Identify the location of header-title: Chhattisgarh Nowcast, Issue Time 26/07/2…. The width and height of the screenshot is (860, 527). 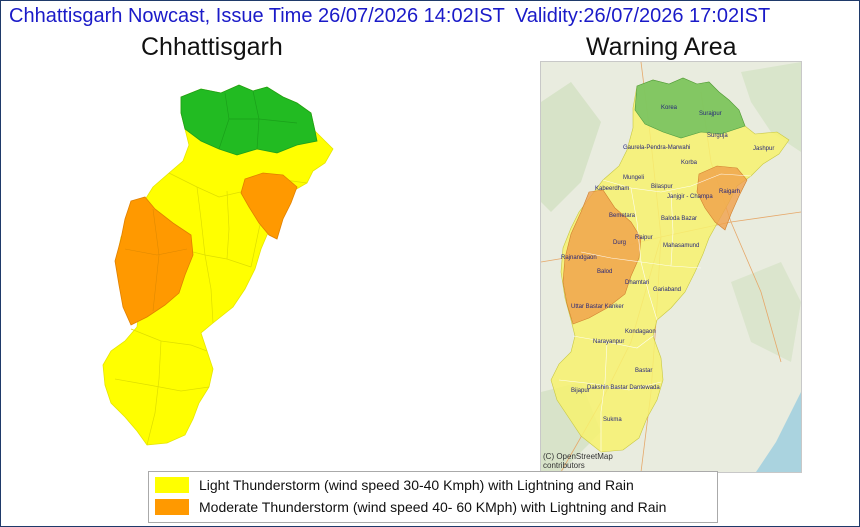
(434, 16).